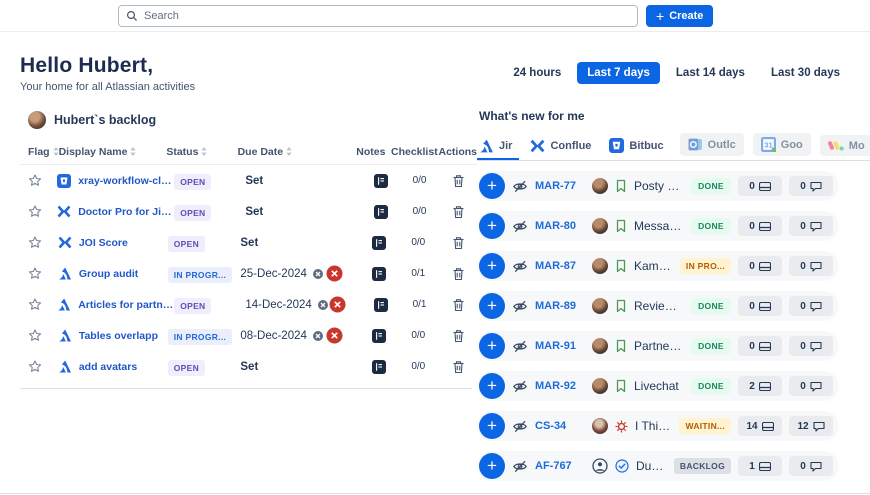 The image size is (870, 495). Describe the element at coordinates (555, 226) in the screenshot. I see `issue-key-link: MAR-80` at that location.